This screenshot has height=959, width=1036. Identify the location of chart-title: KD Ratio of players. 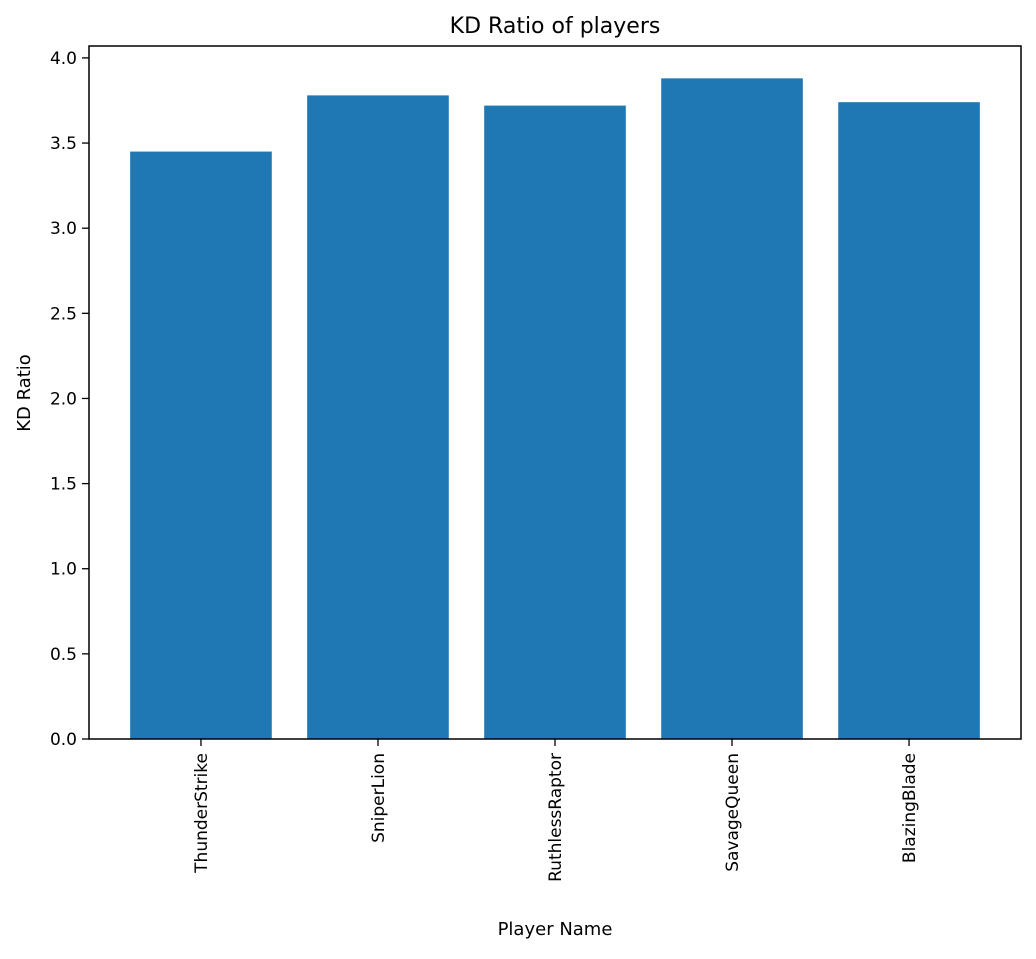
(555, 26).